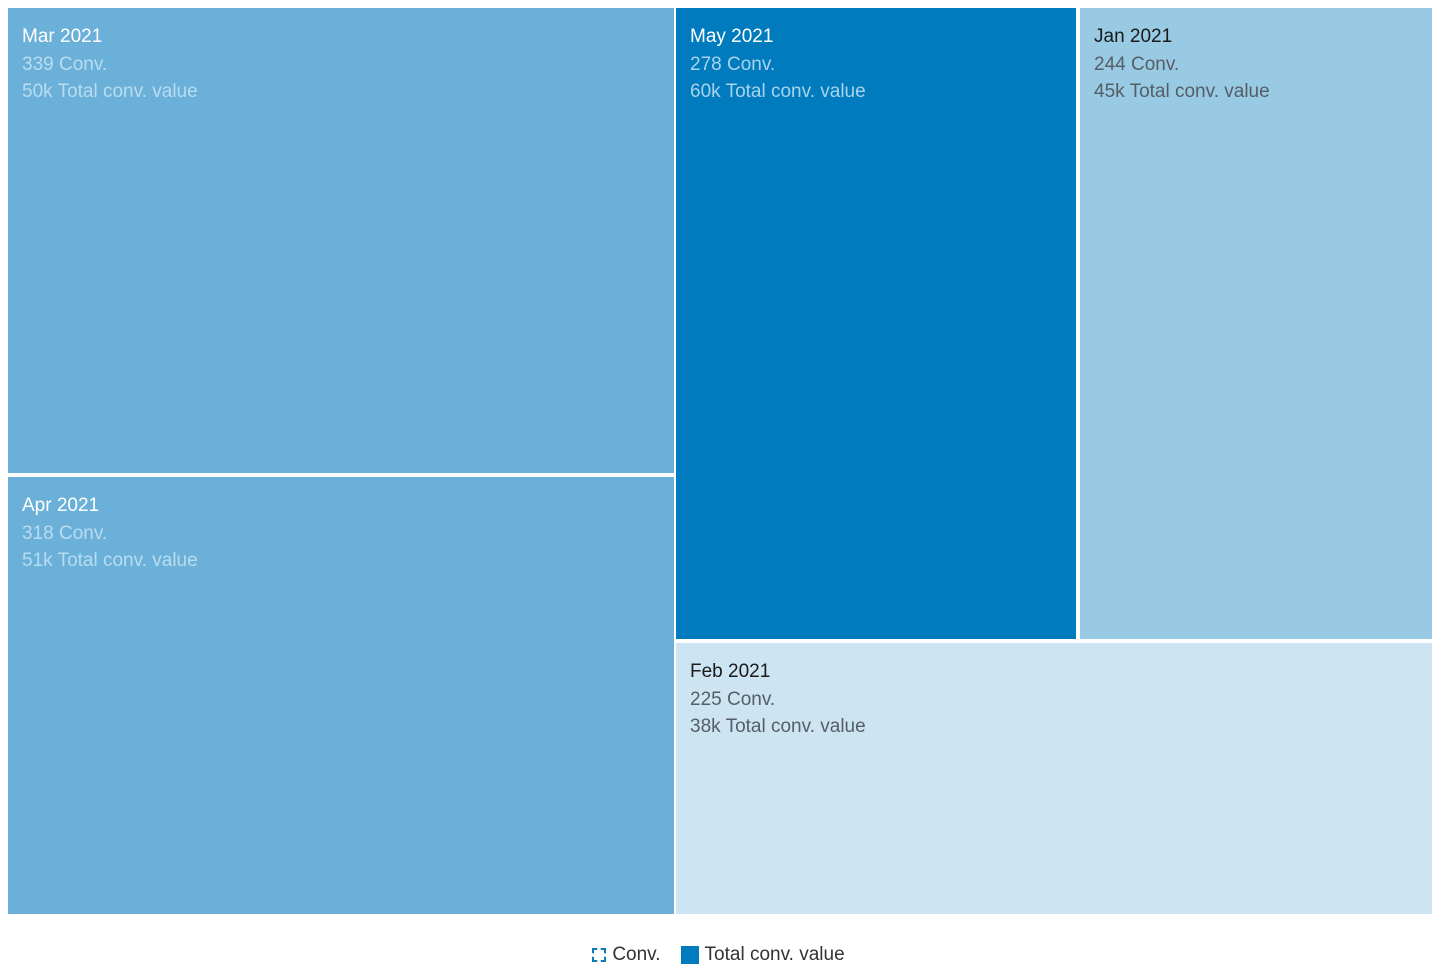  I want to click on tile-total-conv-value: 45k Total conv. value, so click(1182, 91).